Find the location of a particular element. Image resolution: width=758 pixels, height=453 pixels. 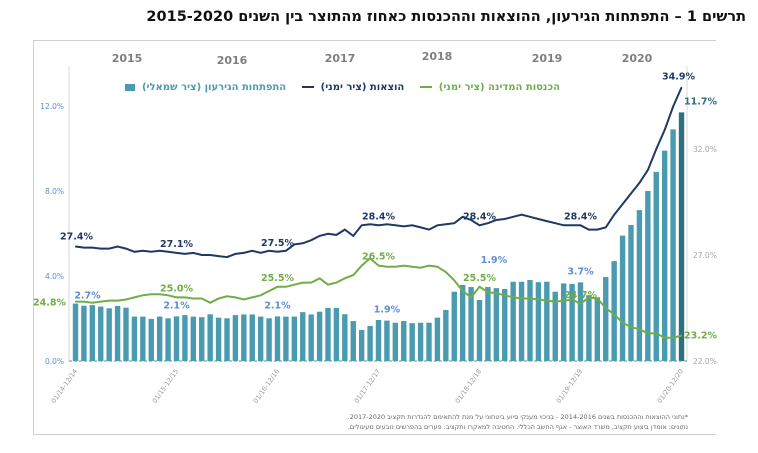

legend-item-expenditure: הוצאות (ציר ימני) is located at coordinates (353, 87).